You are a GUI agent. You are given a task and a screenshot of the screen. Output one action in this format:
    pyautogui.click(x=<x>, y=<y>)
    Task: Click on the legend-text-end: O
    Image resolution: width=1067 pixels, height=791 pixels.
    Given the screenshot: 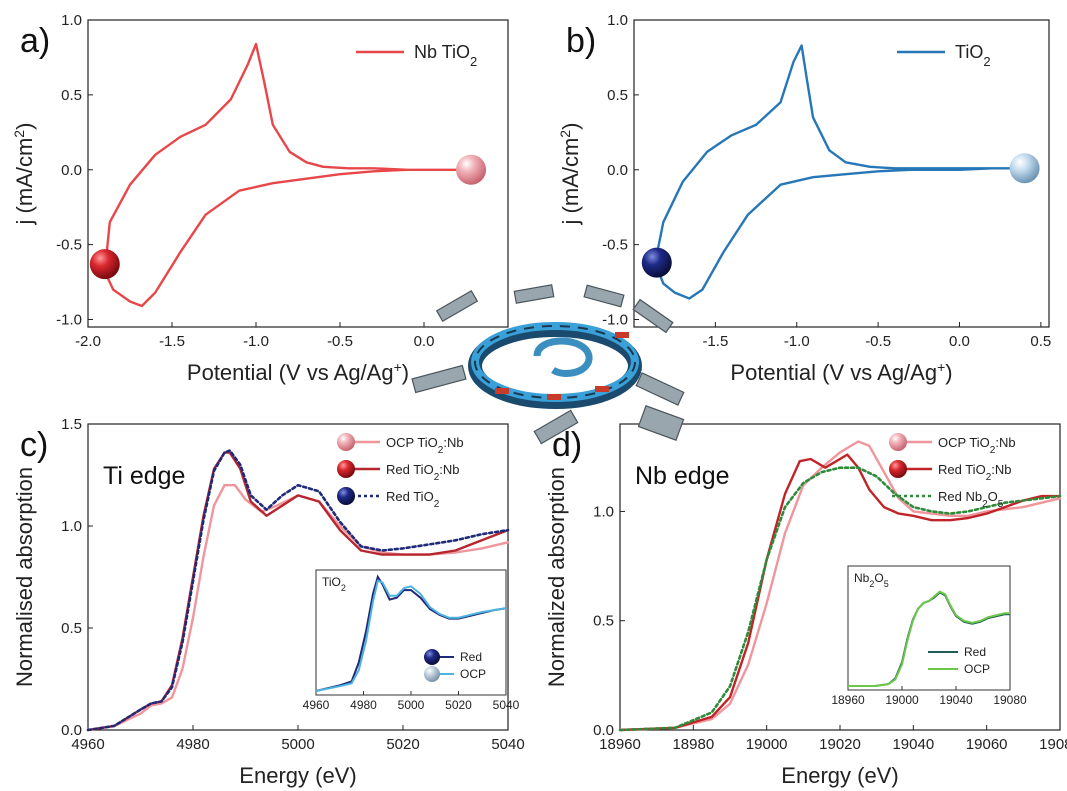 What is the action you would take?
    pyautogui.click(x=993, y=496)
    